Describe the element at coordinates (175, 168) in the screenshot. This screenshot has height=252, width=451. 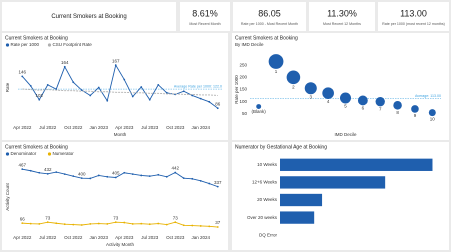
I see `data-label: 442` at that location.